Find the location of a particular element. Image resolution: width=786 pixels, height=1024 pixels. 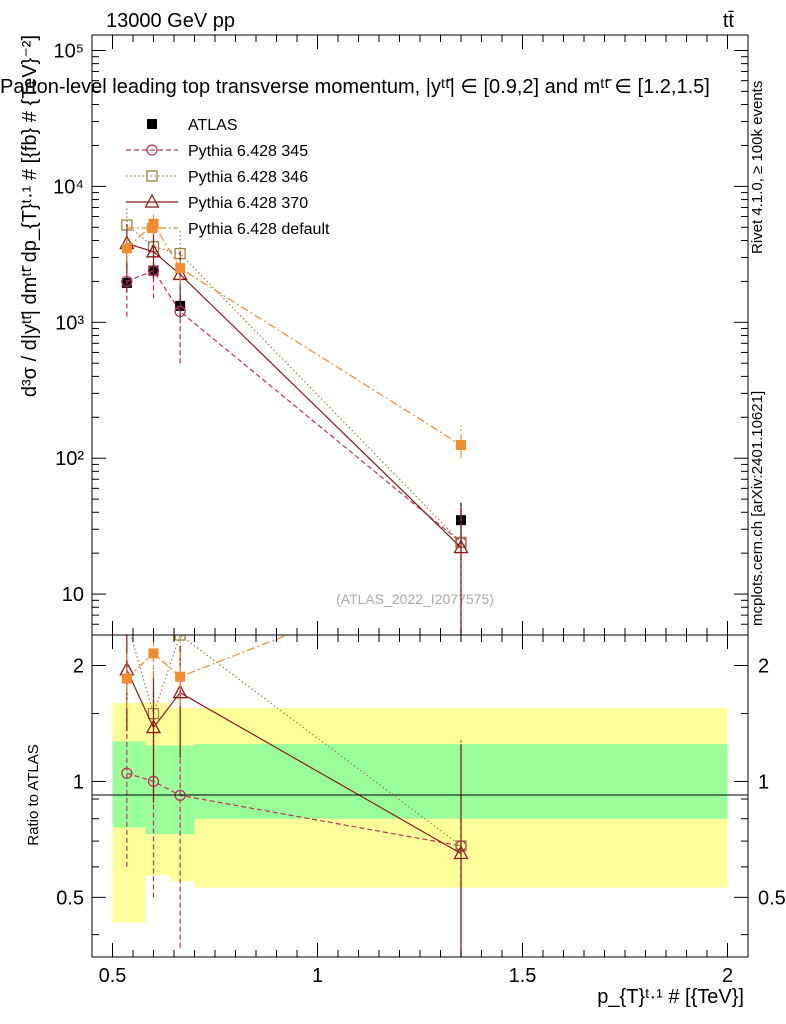

main-y-tick-label: 10² is located at coordinates (69, 459).